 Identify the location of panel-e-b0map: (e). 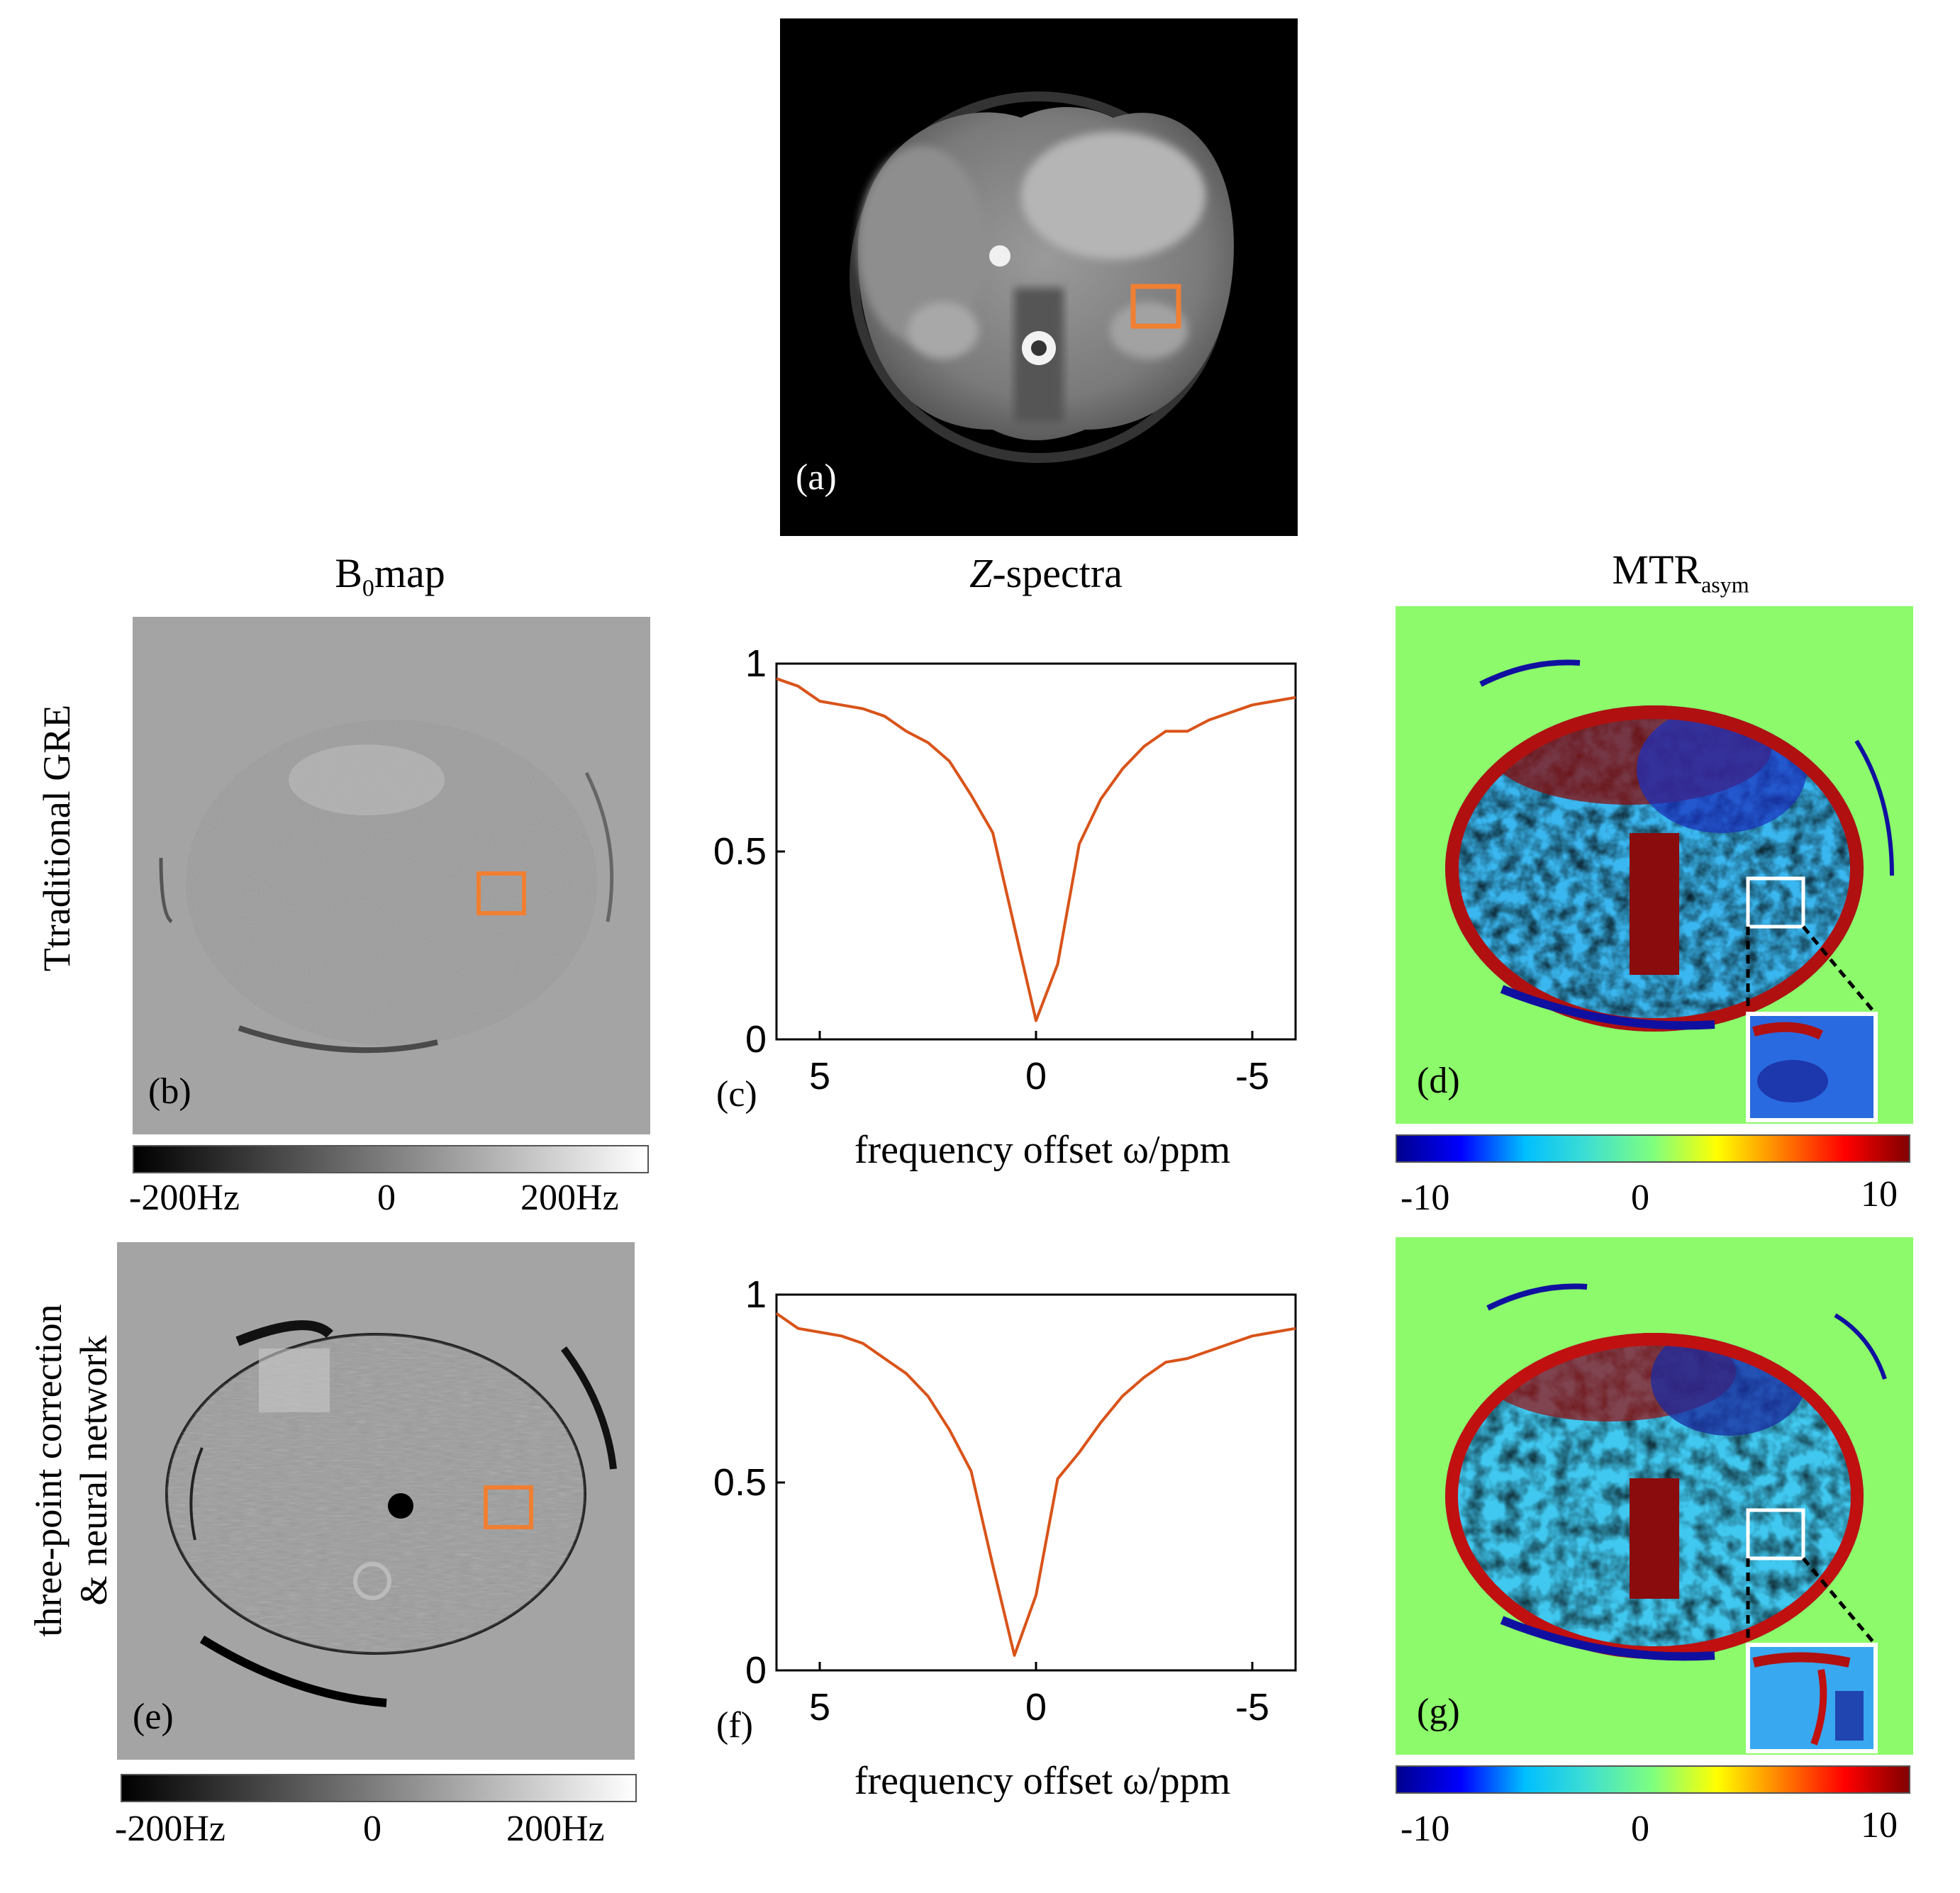
(376, 1501).